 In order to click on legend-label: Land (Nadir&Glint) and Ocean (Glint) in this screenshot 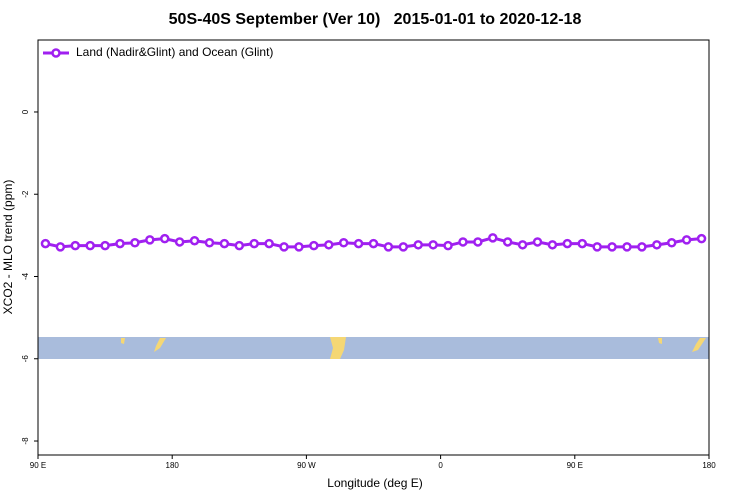, I will do `click(174, 52)`.